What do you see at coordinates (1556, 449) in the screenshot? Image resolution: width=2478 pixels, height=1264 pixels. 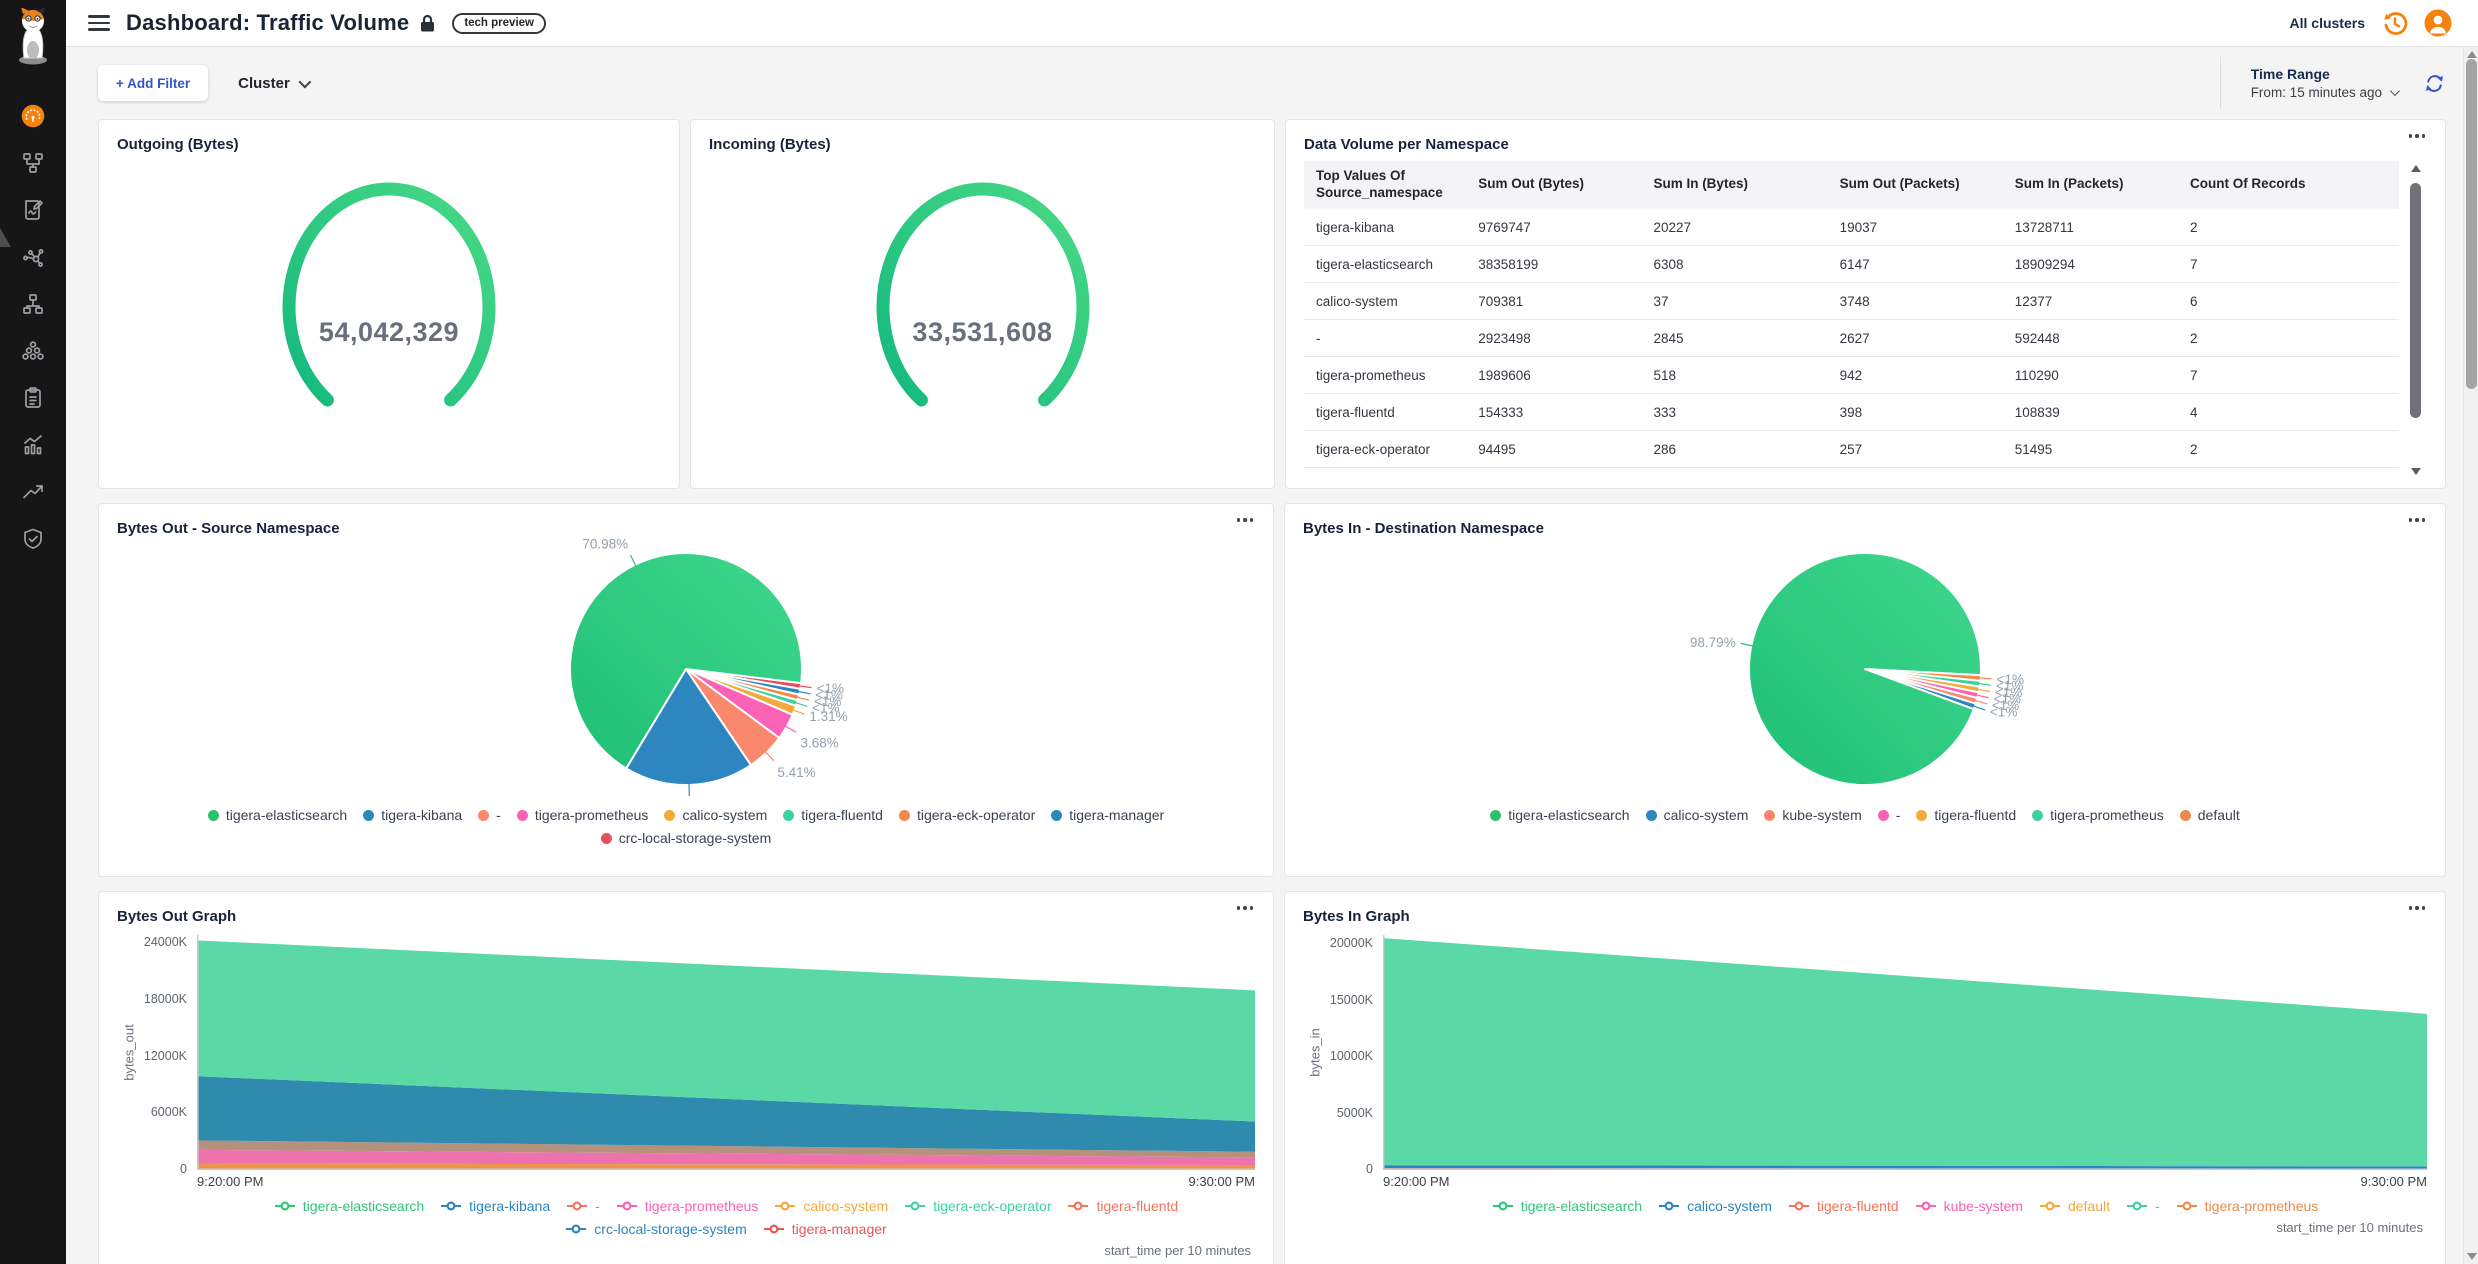 I see `table-cell: 94495` at bounding box center [1556, 449].